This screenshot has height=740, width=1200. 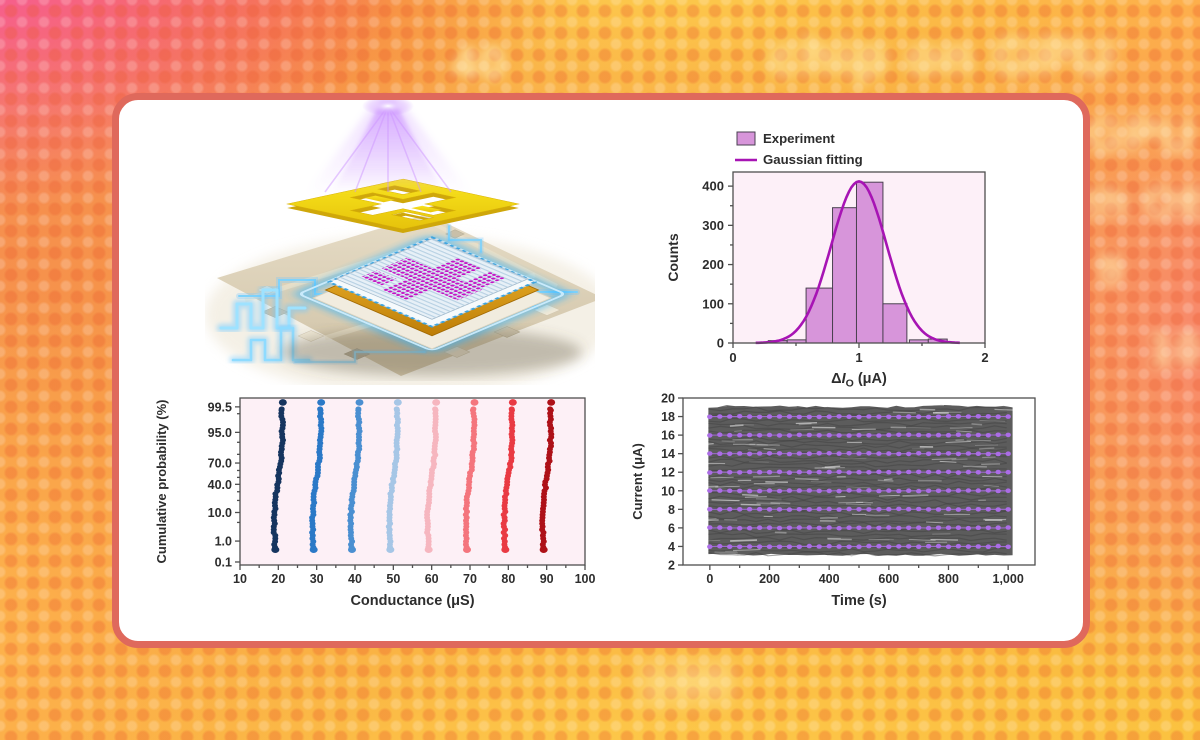 I want to click on legend-swatch-box, so click(x=746, y=138).